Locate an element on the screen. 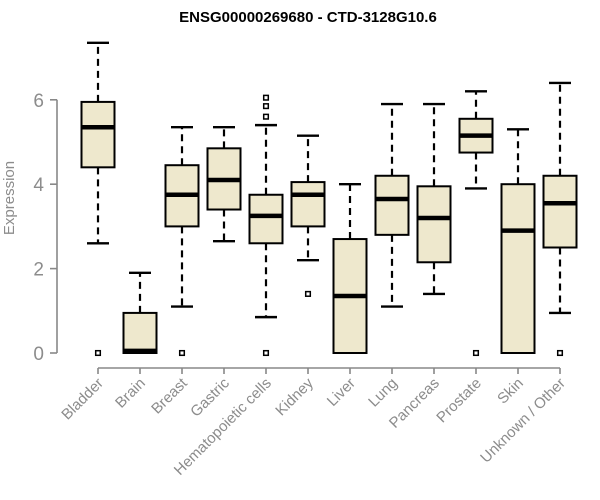 The image size is (600, 500). box-breast is located at coordinates (182, 241).